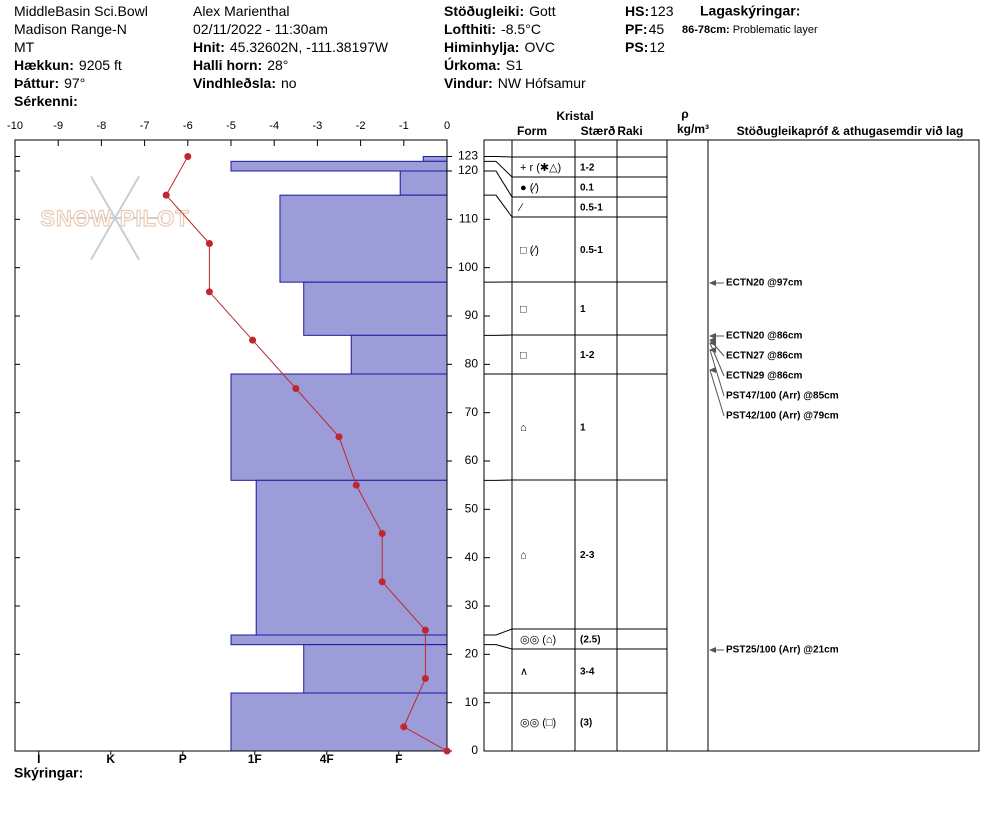  What do you see at coordinates (472, 557) in the screenshot?
I see `y-tick-label: 40` at bounding box center [472, 557].